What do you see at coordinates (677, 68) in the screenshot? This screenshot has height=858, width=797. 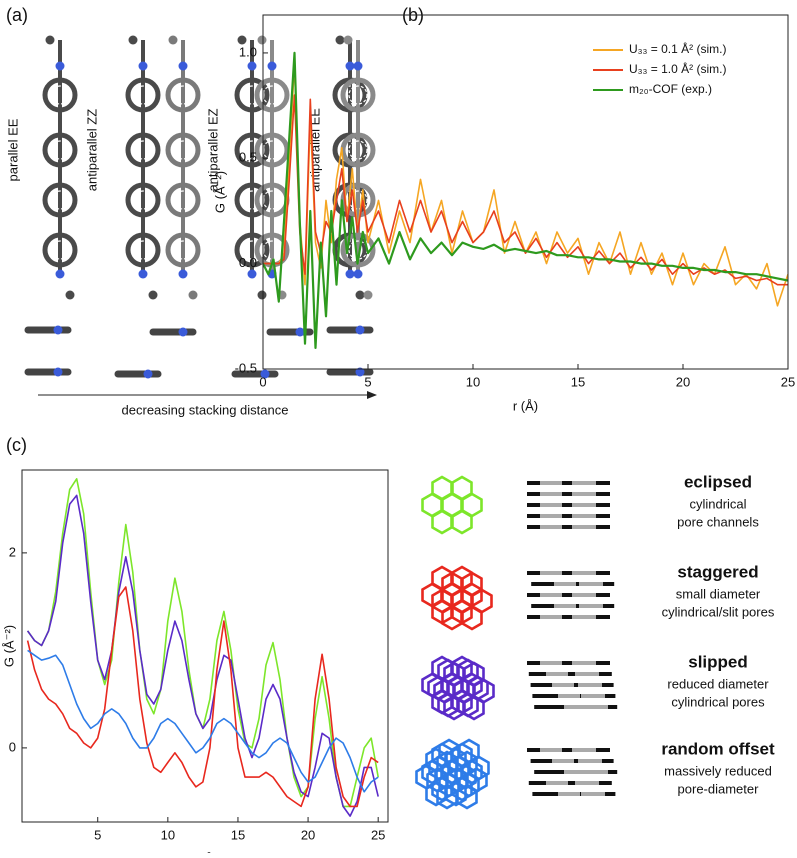 I see `legend-label: U₃₃ = 1.0 Å² (sim.)` at bounding box center [677, 68].